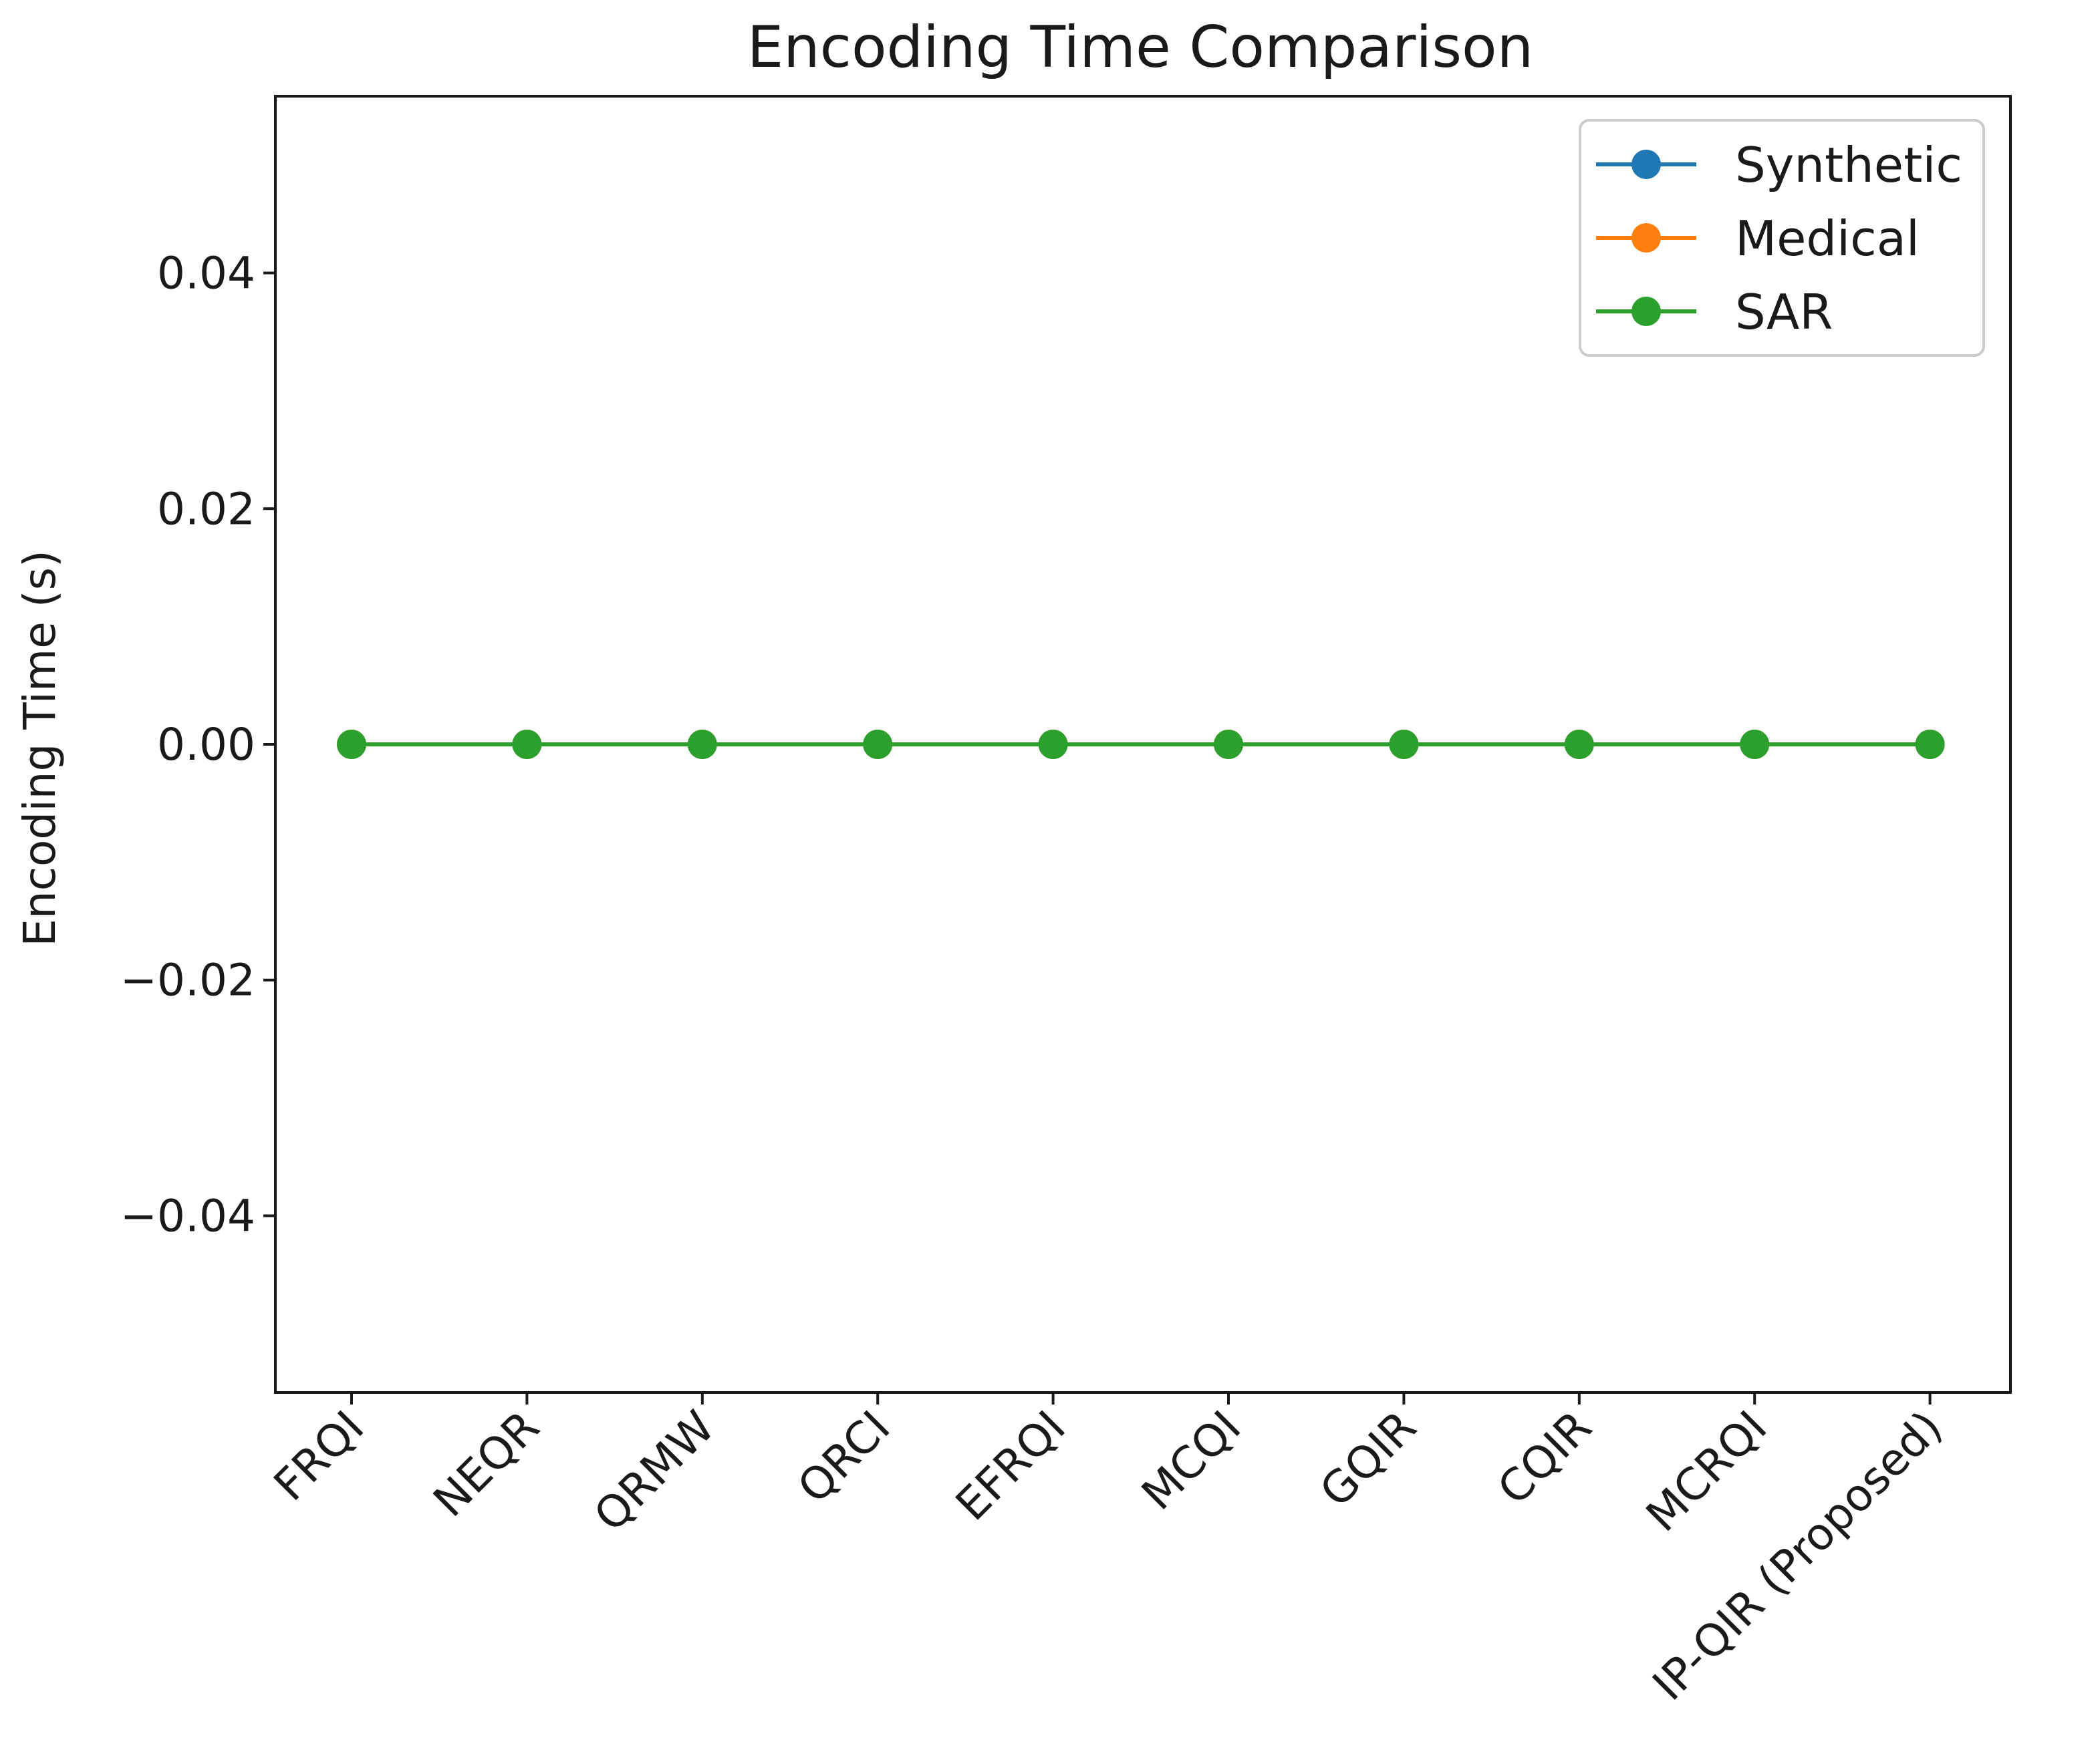 This screenshot has width=2096, height=1764. Describe the element at coordinates (1784, 312) in the screenshot. I see `legend-label: SAR` at that location.